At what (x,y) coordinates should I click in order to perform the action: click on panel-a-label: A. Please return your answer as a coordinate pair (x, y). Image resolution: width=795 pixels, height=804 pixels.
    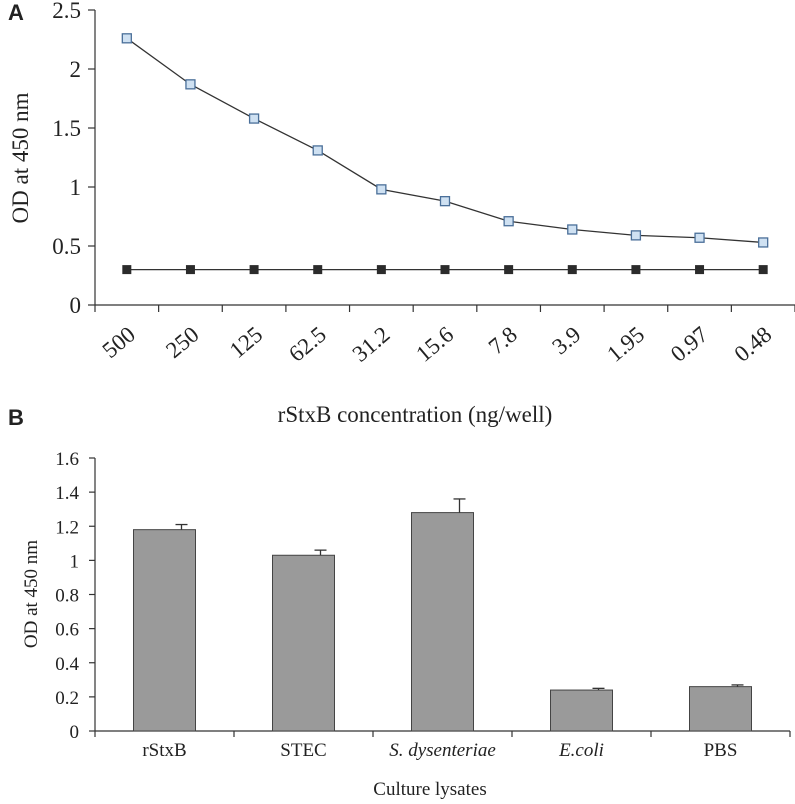
    Looking at the image, I should click on (16, 12).